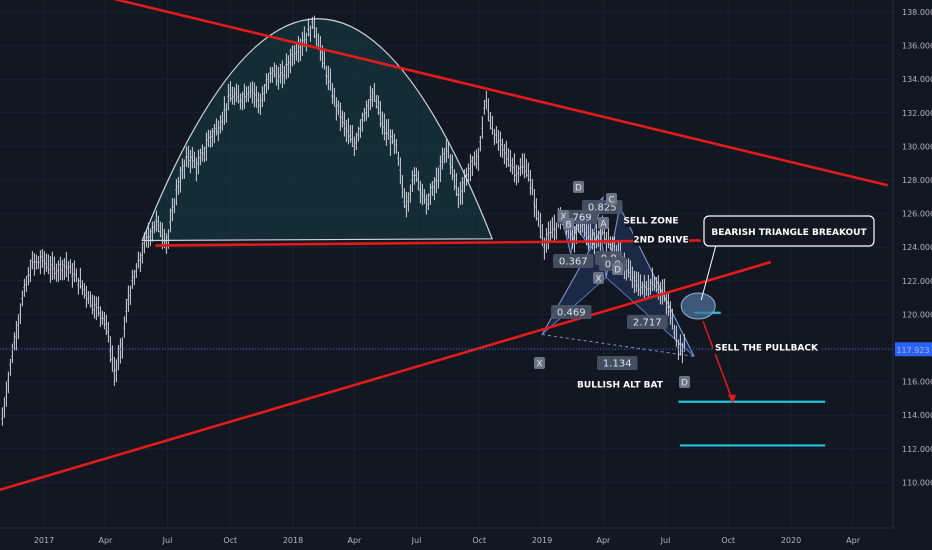  I want to click on drive-point-d2-bg, so click(617, 269).